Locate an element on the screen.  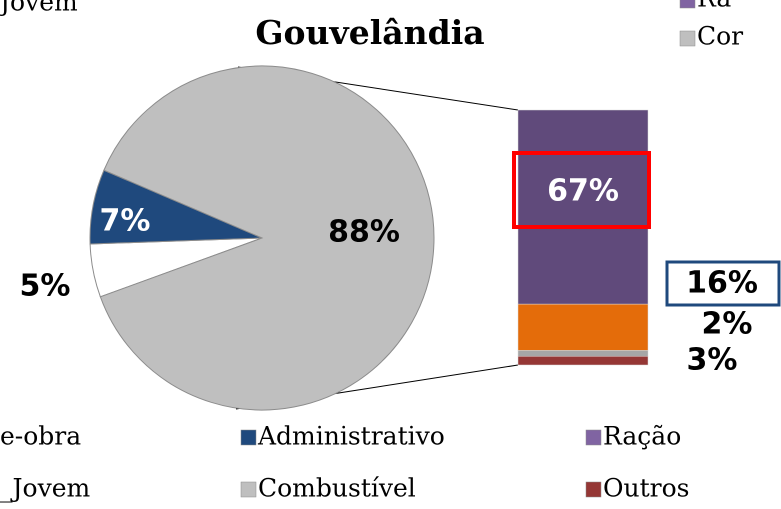
bar-label: 67% is located at coordinates (583, 191).